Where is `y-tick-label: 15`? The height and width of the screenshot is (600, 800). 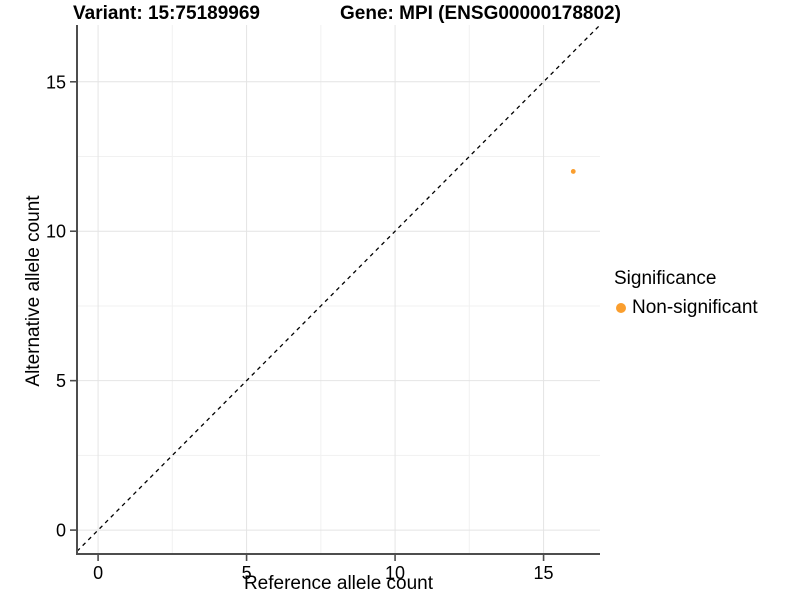
y-tick-label: 15 is located at coordinates (56, 82).